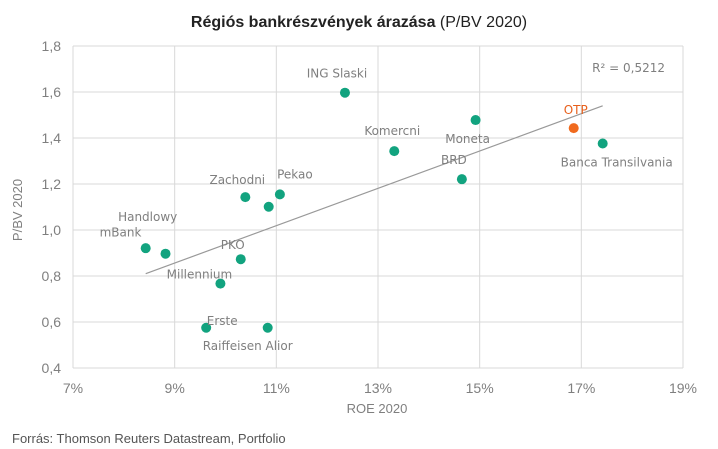 The height and width of the screenshot is (449, 718). Describe the element at coordinates (17, 210) in the screenshot. I see `y-axis-title: P/BV 2020` at that location.